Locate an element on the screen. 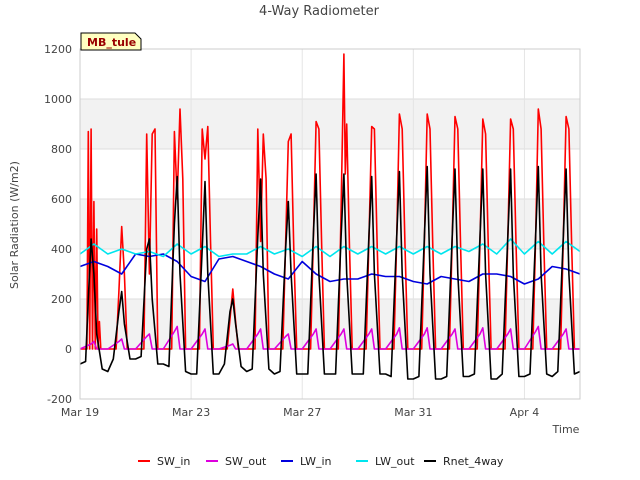 The image size is (640, 480). y-tick-labels: -200 0 200 400 600 800 1000 1200 is located at coordinates (58, 224).